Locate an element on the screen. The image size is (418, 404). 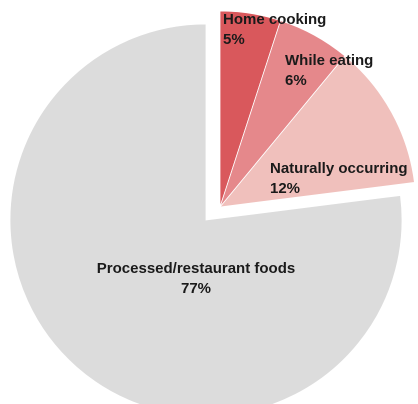
slice-label-while-eating: While eating 6% is located at coordinates (329, 70).